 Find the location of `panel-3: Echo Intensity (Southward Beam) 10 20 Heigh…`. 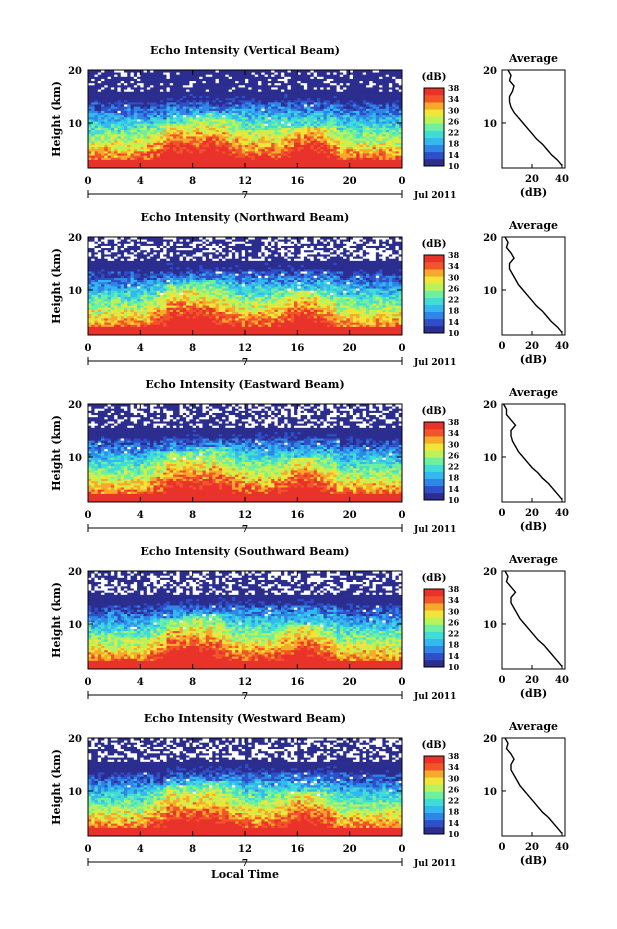

panel-3: Echo Intensity (Southward Beam) 10 20 Heigh… is located at coordinates (309, 623).